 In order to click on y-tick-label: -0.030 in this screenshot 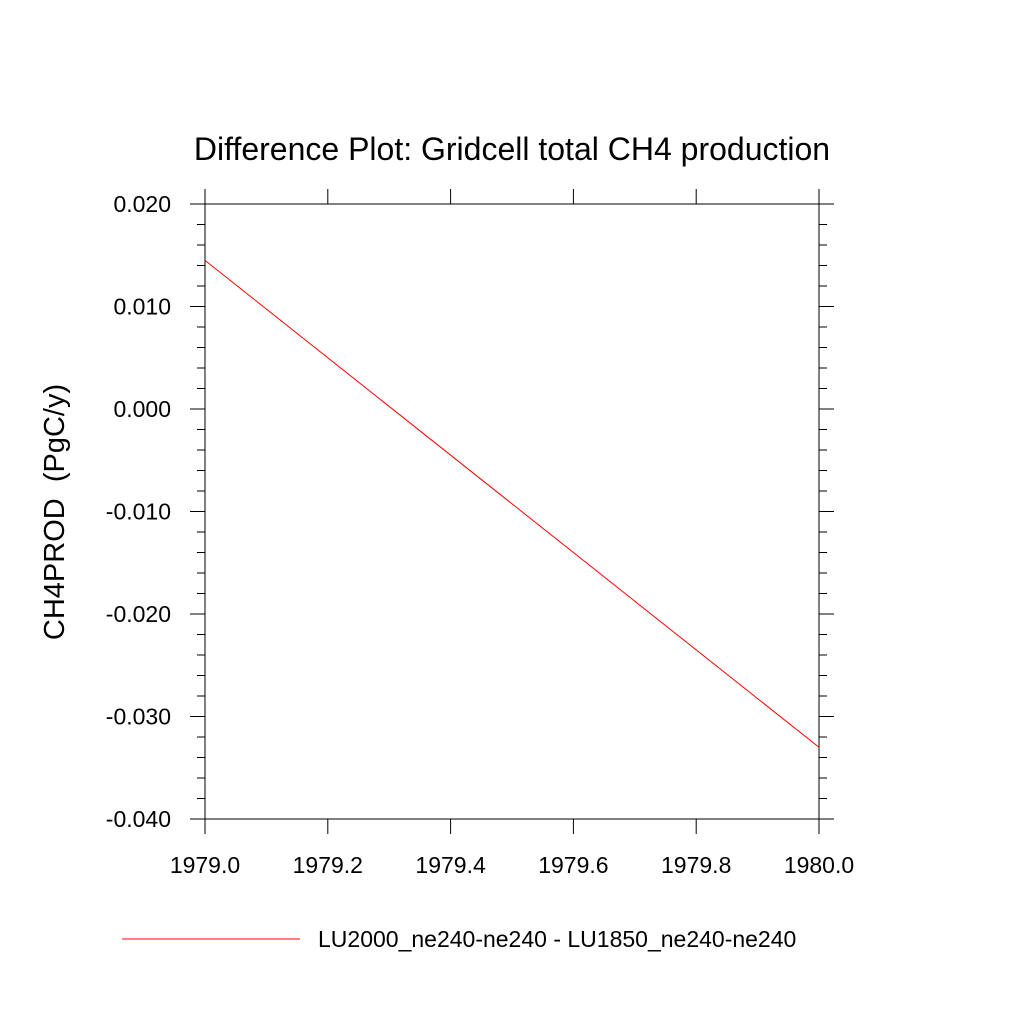, I will do `click(138, 717)`.